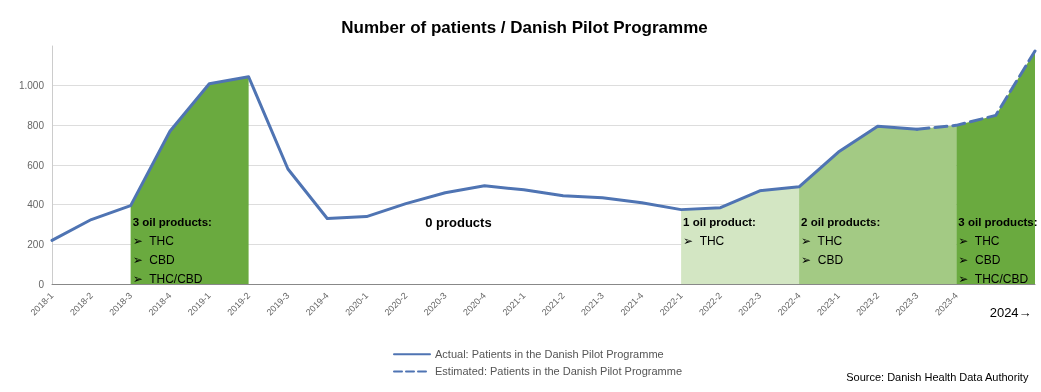 The image size is (1041, 392). Describe the element at coordinates (31, 86) in the screenshot. I see `y-tick-label: 1.000` at that location.